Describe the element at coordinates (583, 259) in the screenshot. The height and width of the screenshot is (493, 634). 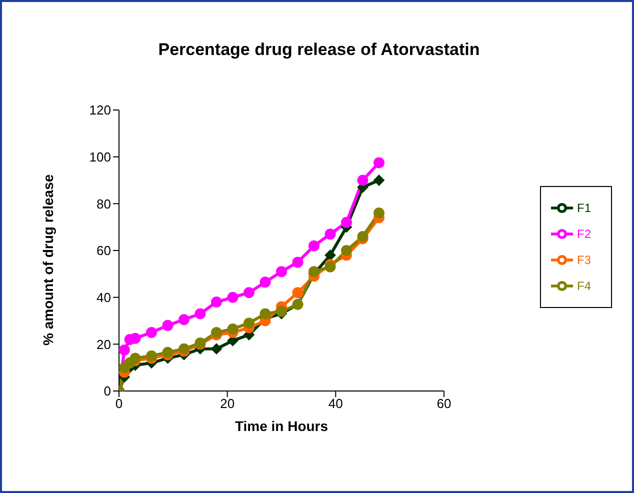
I see `legend-label: F3` at that location.